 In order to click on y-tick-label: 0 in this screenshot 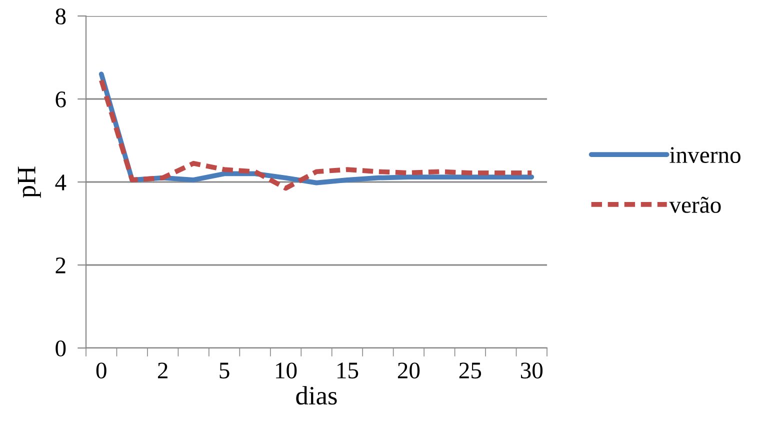, I will do `click(61, 348)`.